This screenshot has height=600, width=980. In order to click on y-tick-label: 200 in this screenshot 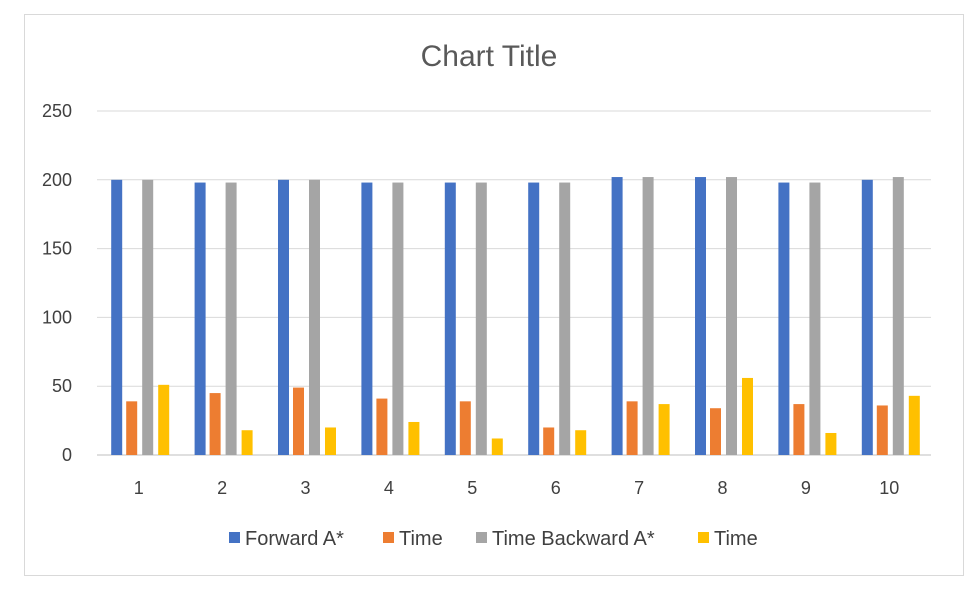, I will do `click(57, 180)`.